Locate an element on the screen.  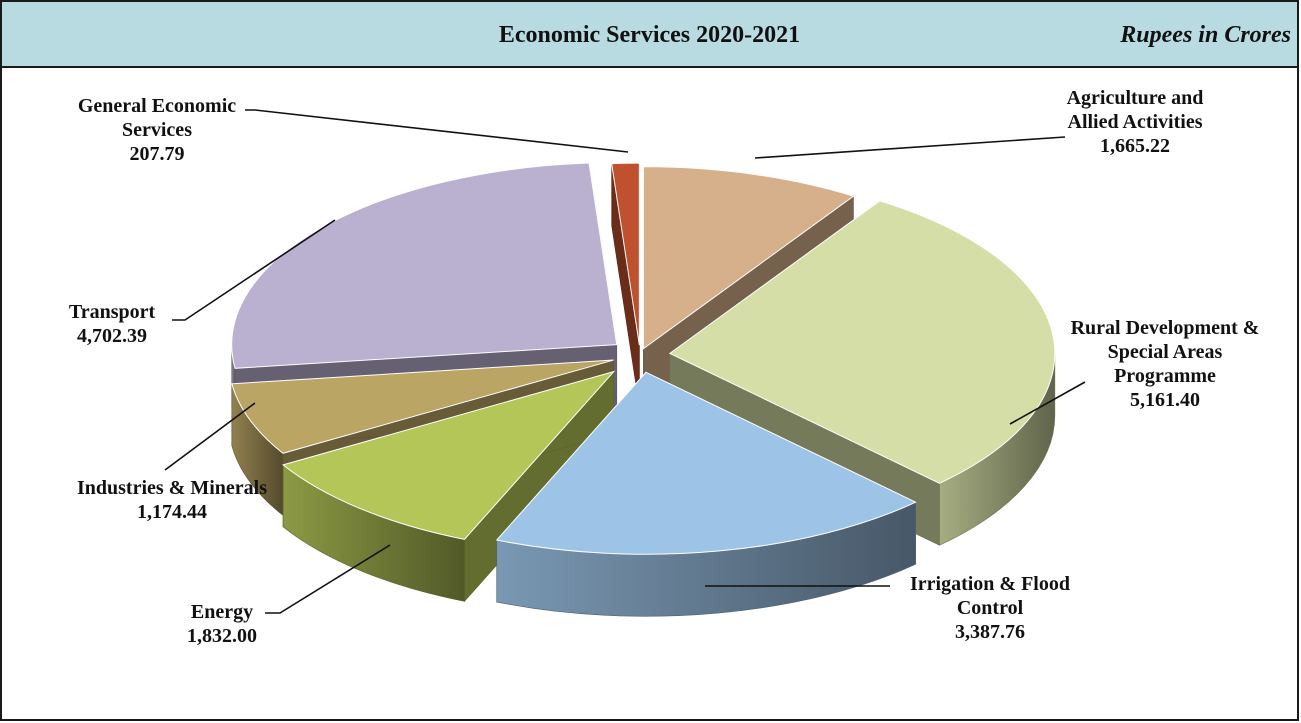
slice-rural-development-special-areas-programme is located at coordinates (862, 342).